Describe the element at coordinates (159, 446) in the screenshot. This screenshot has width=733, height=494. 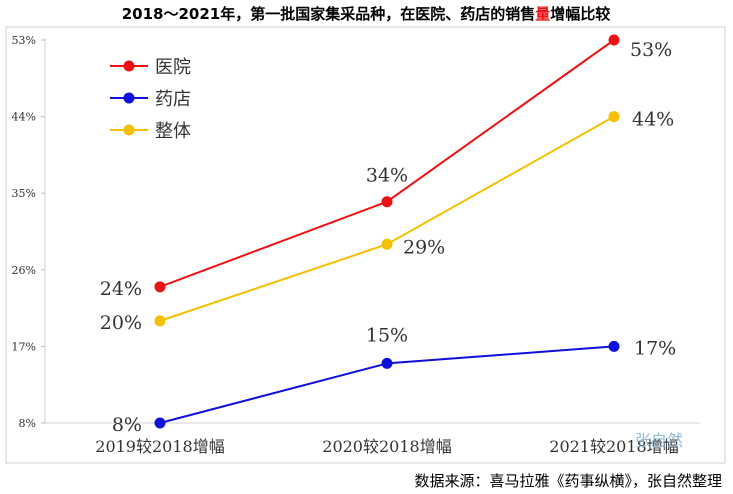
I see `x-tick-label: 2019较2018增幅` at that location.